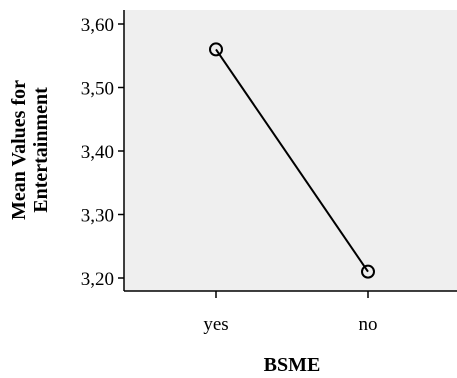  Describe the element at coordinates (292, 365) in the screenshot. I see `x-axis-title: BSME` at that location.